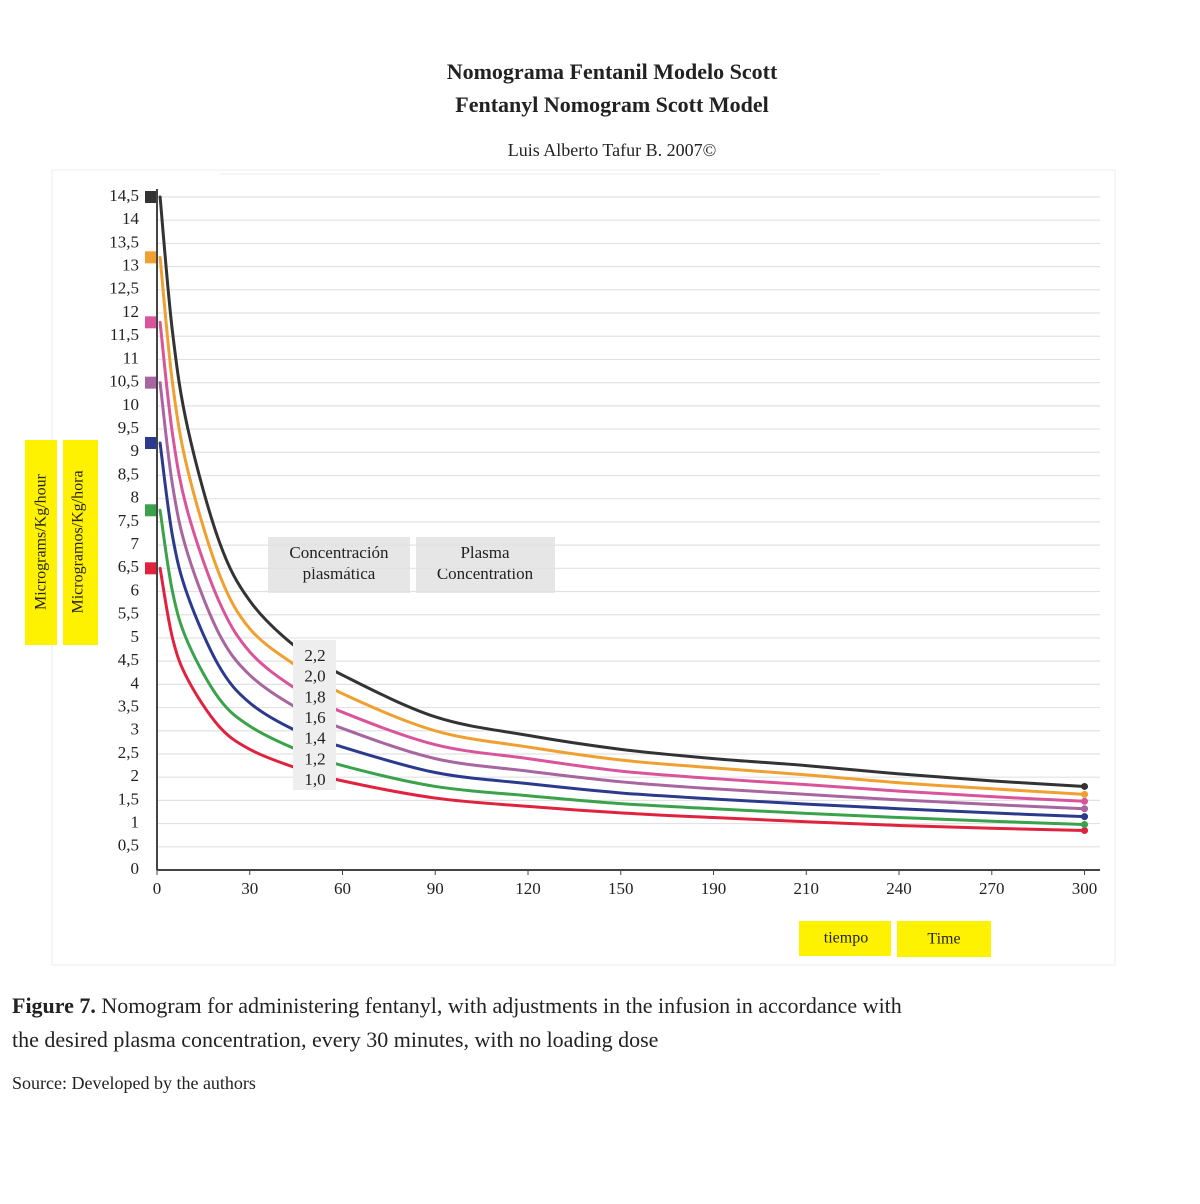  What do you see at coordinates (339, 552) in the screenshot?
I see `annotation: Concentración` at bounding box center [339, 552].